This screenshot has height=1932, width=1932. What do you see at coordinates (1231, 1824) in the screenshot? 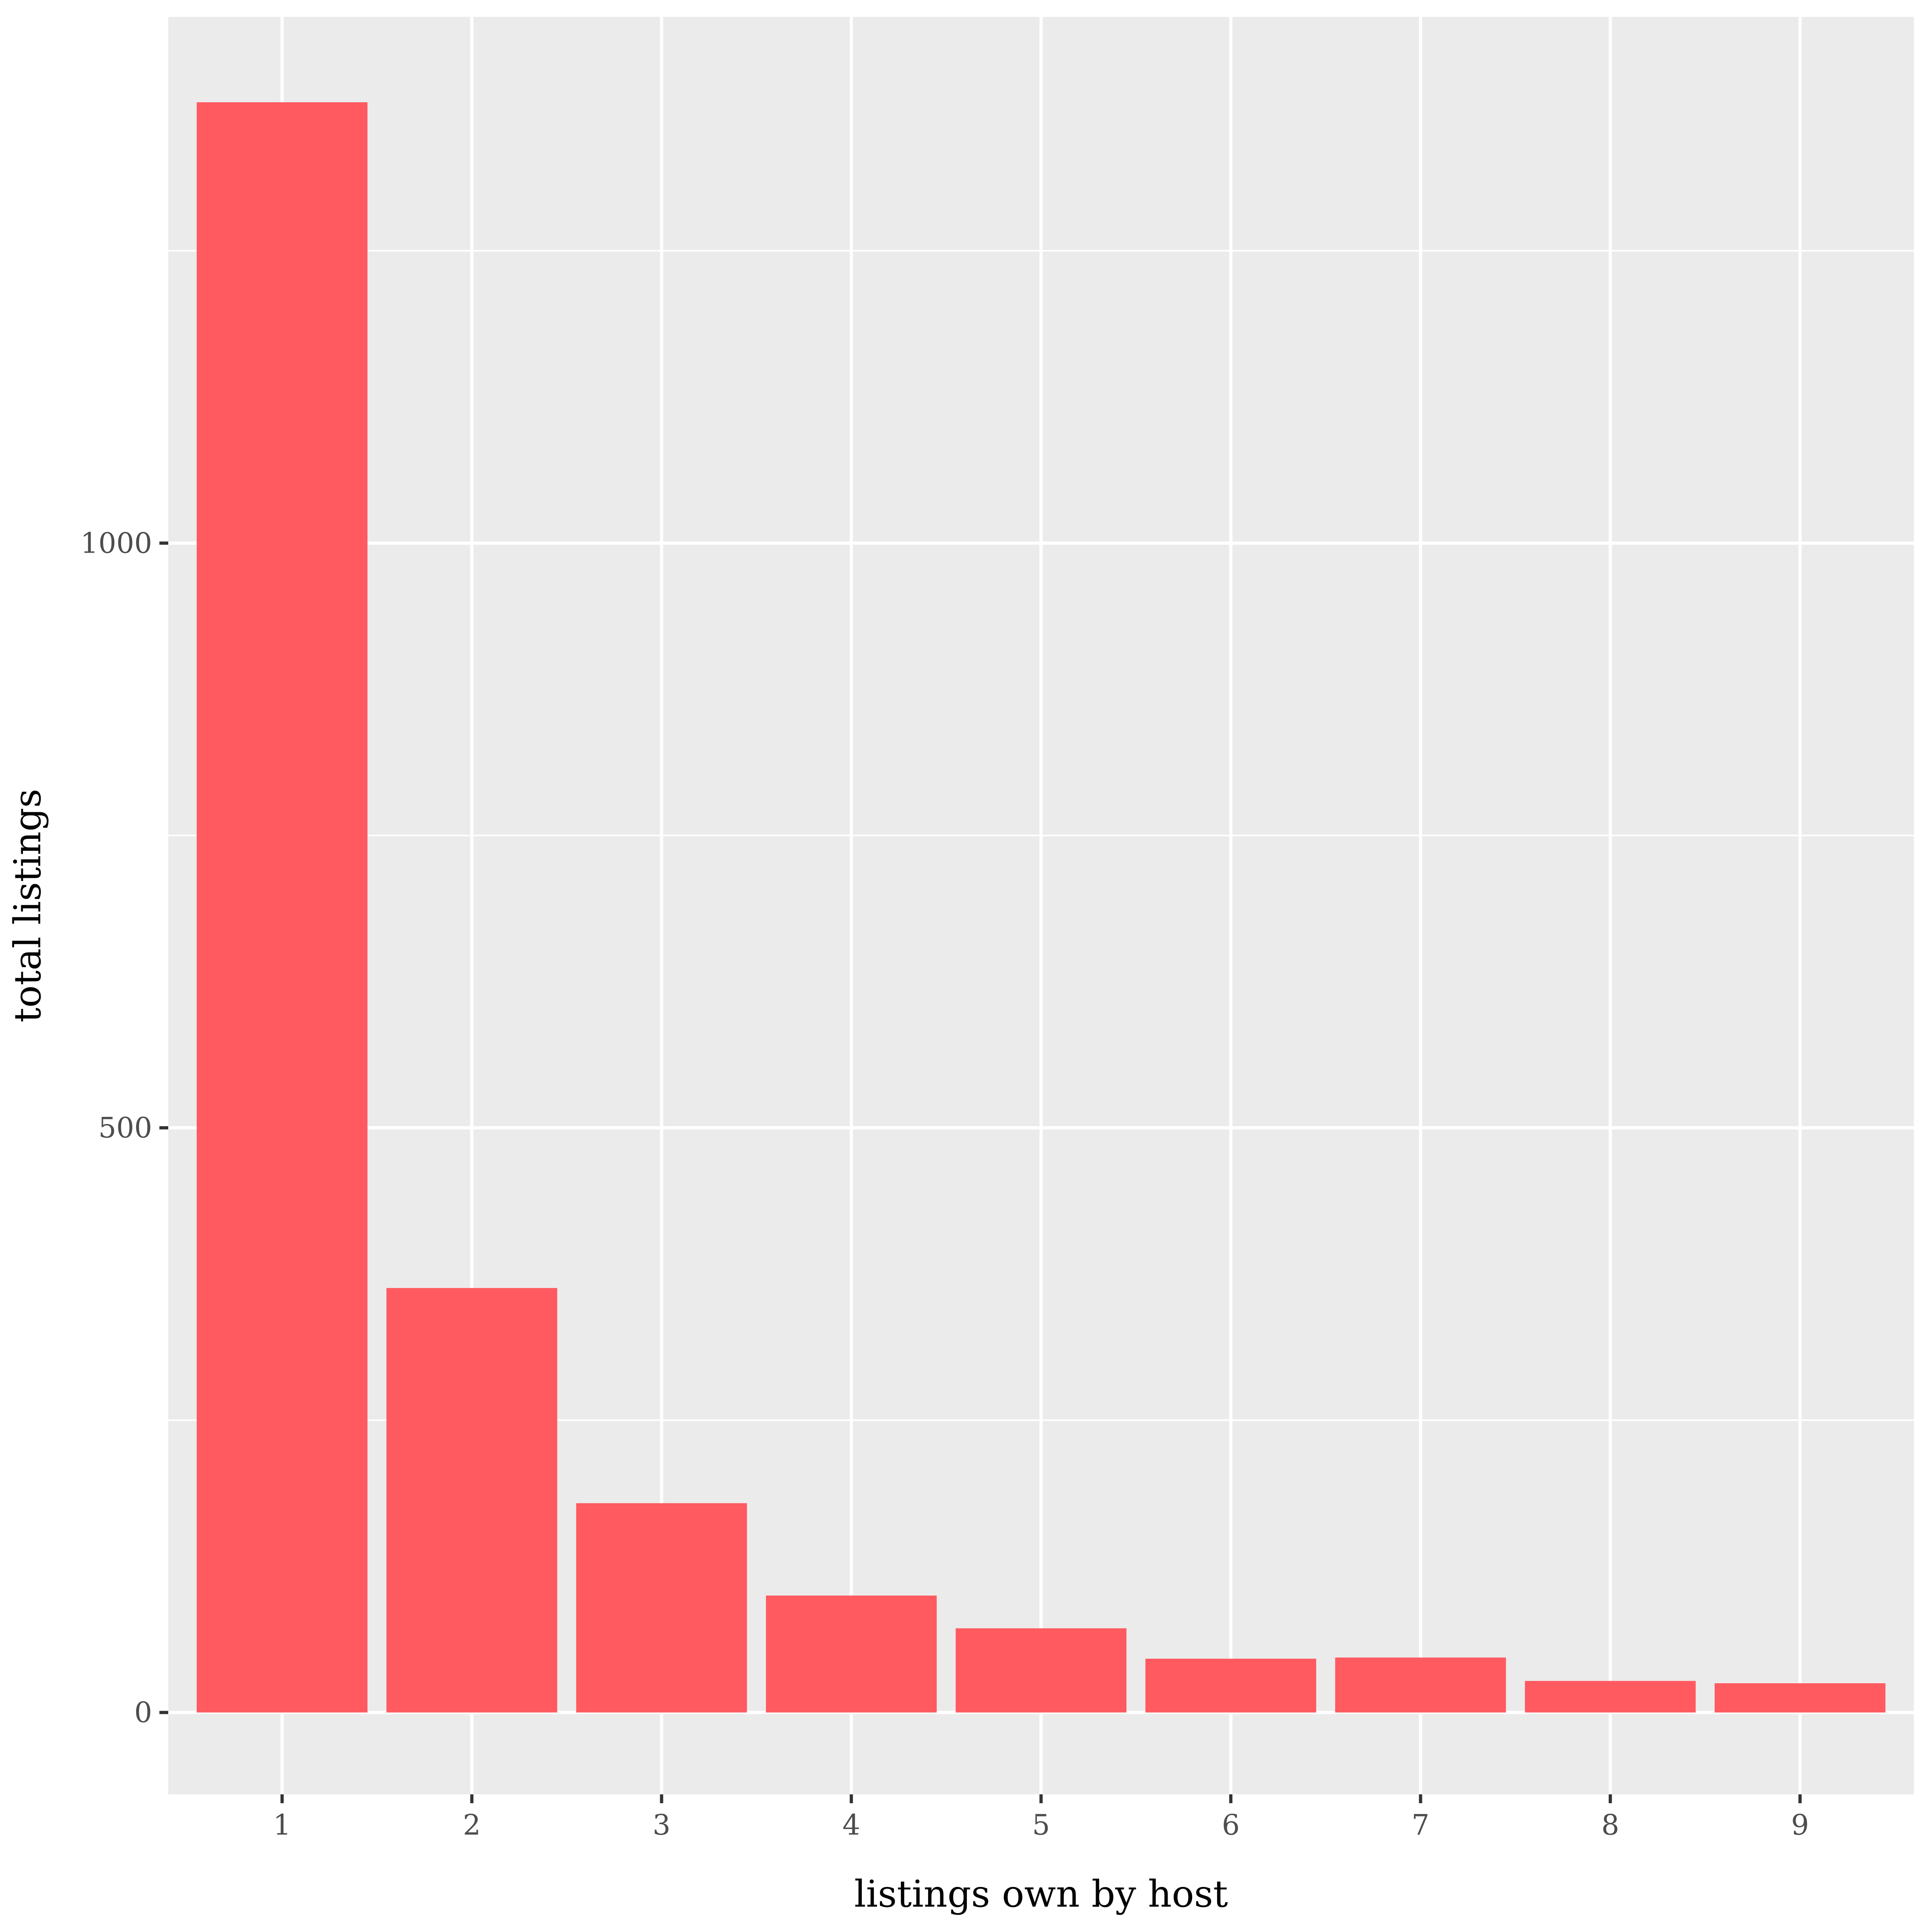
I see `x-tick-label: 6` at bounding box center [1231, 1824].